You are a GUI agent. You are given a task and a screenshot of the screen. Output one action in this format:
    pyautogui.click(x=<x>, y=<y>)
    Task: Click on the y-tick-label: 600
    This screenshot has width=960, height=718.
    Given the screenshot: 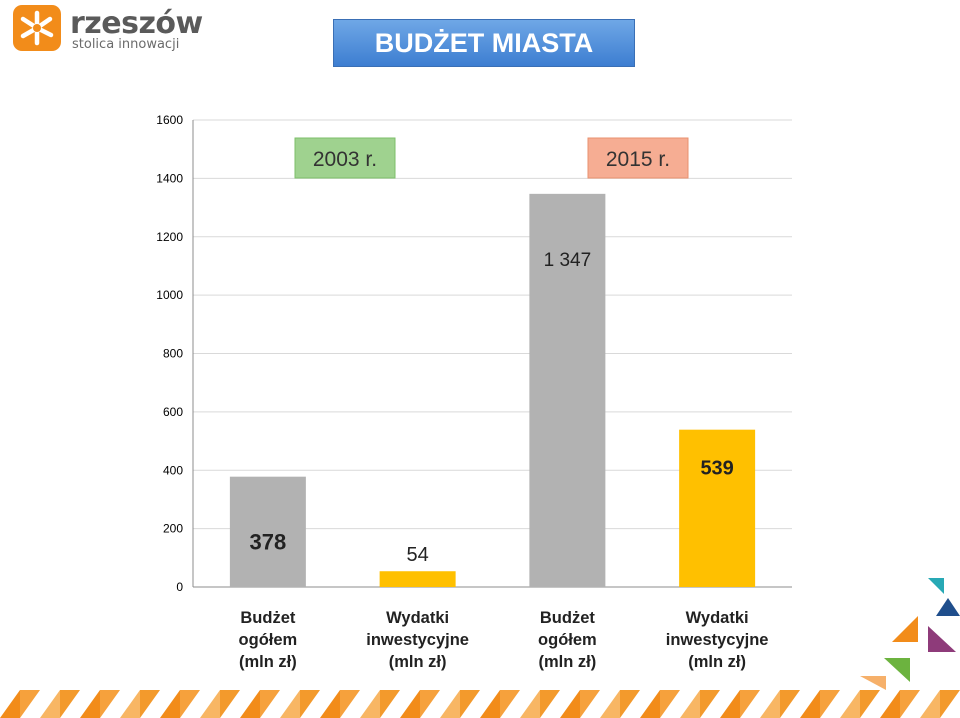 What is the action you would take?
    pyautogui.click(x=173, y=412)
    